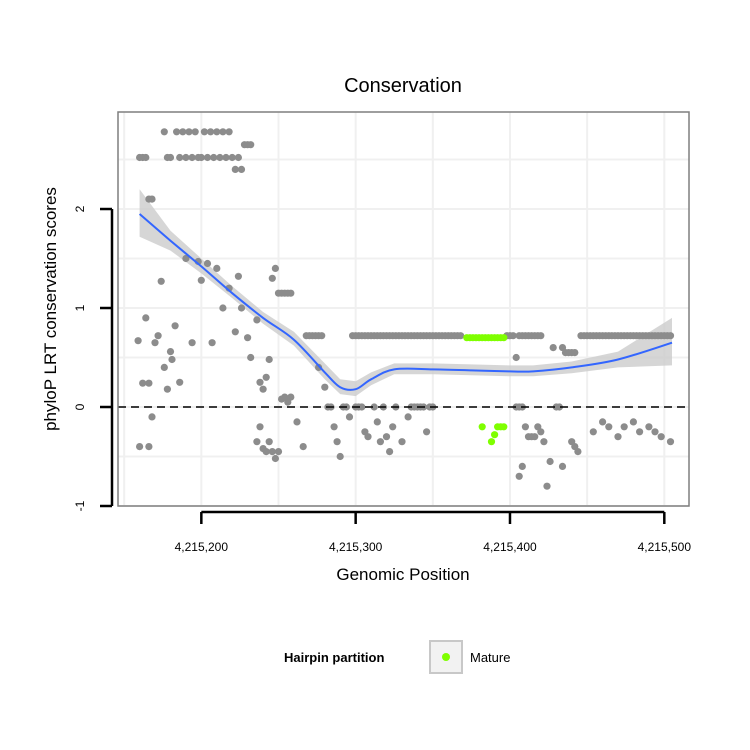  What do you see at coordinates (490, 657) in the screenshot?
I see `legend-label-mature: Mature` at bounding box center [490, 657].